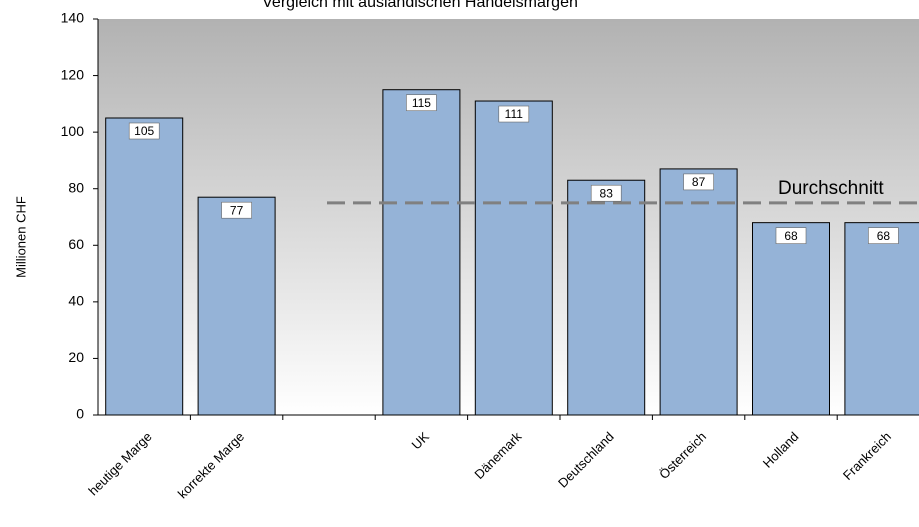 Image resolution: width=919 pixels, height=527 pixels. Describe the element at coordinates (211, 465) in the screenshot. I see `x-tick-label: korrekte Marge` at that location.